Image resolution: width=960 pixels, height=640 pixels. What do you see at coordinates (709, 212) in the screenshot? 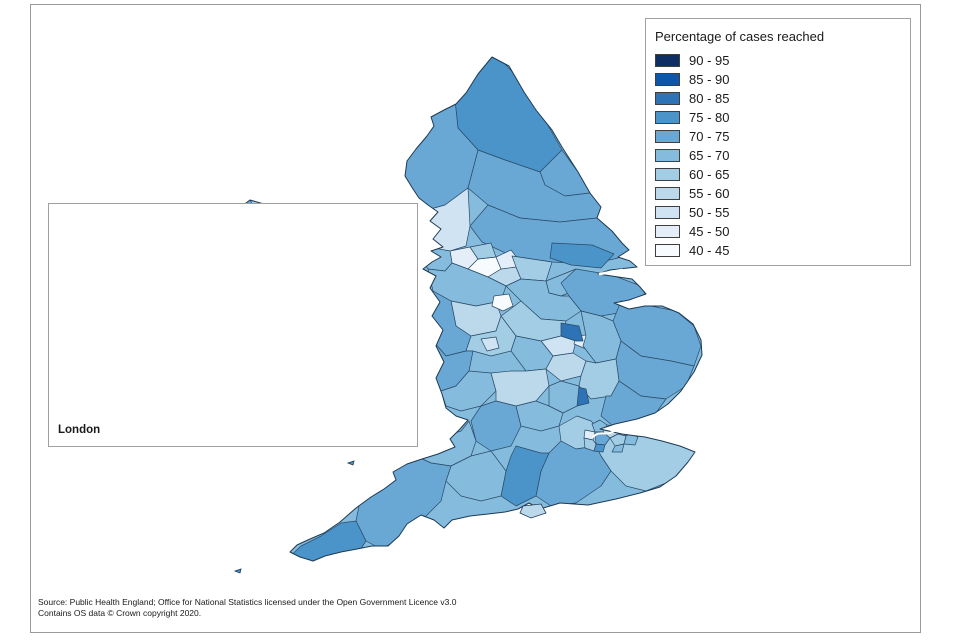
I see `legend-label: 50 - 55` at bounding box center [709, 212].